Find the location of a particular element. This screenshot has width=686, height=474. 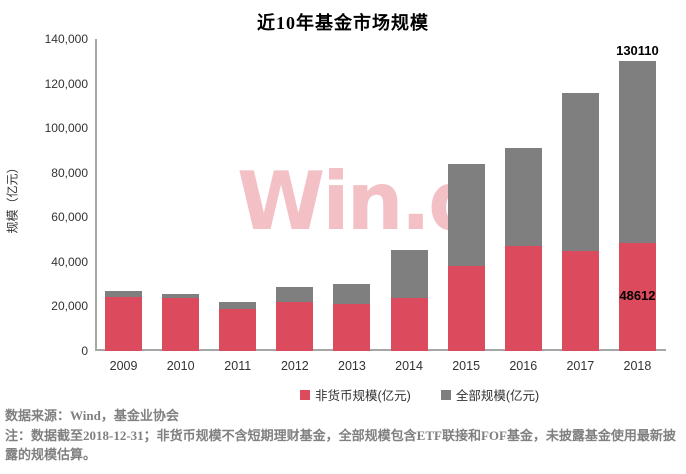

bar-nonmoney-2013 is located at coordinates (352, 327).